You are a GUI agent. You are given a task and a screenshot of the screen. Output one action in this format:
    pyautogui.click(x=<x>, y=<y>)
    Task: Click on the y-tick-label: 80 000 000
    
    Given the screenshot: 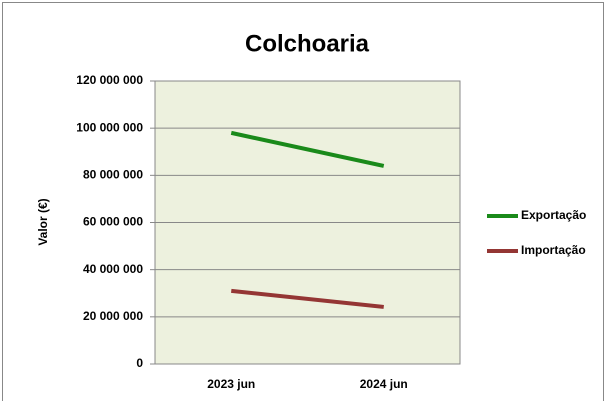 What is the action you would take?
    pyautogui.click(x=113, y=175)
    